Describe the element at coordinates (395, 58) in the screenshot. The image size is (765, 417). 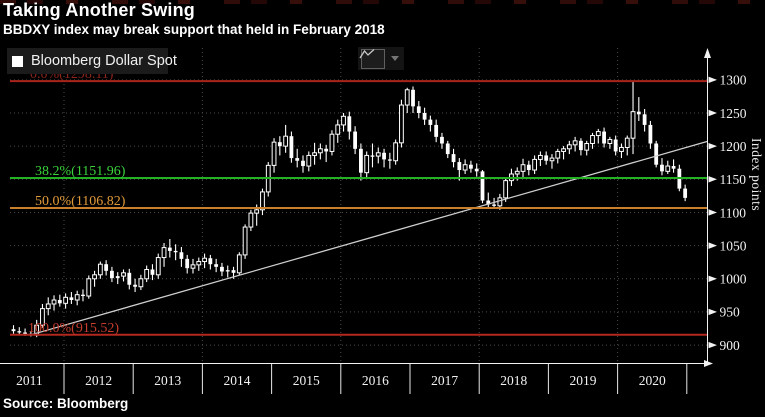
I see `caret-down-icon` at that location.